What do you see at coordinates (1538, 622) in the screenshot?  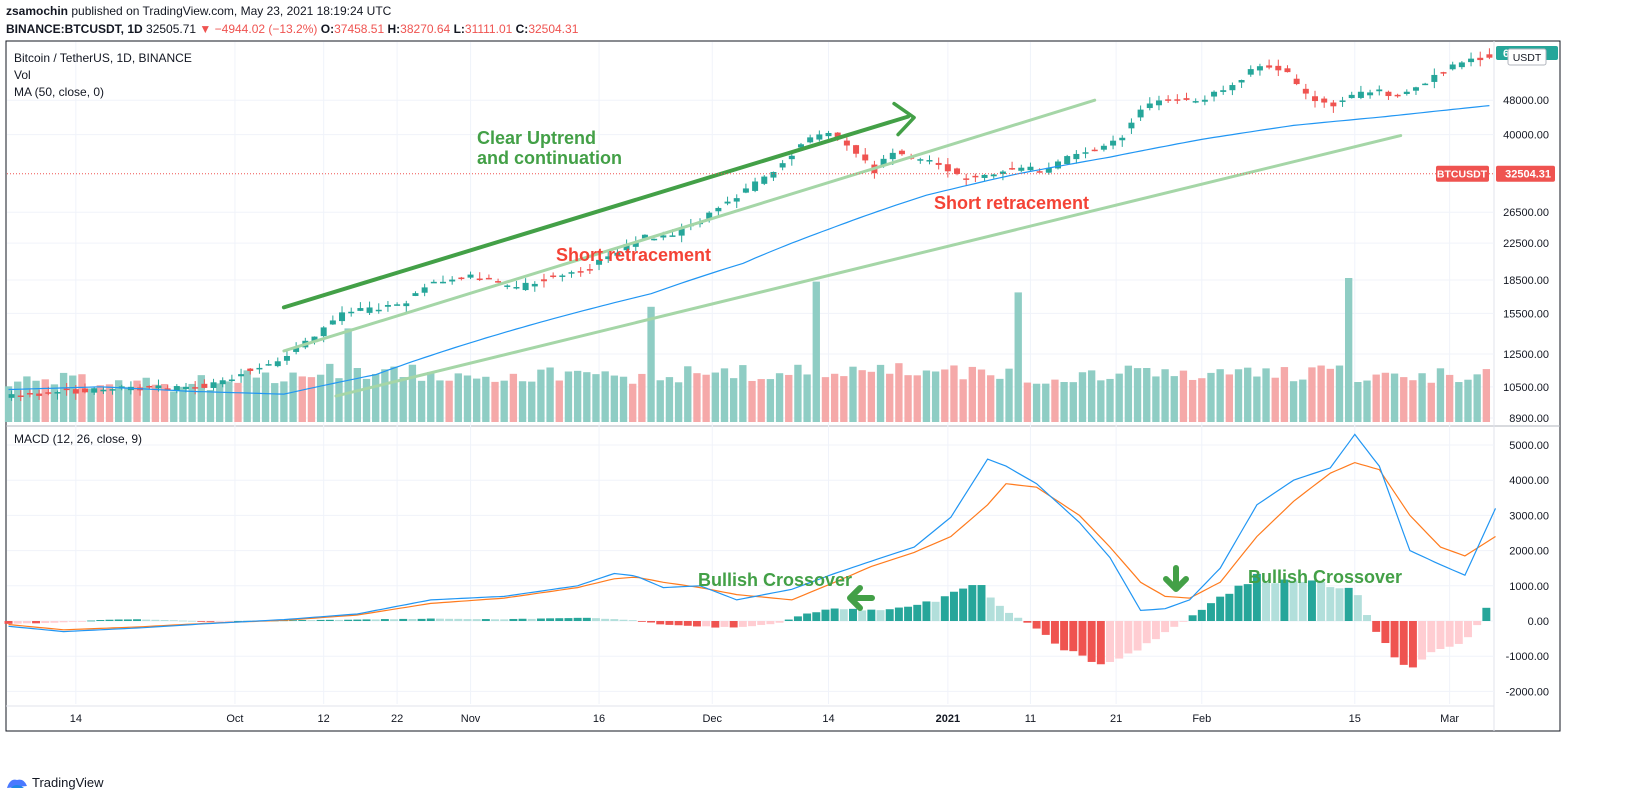 I see `macd-tick-label: 0.00` at bounding box center [1538, 622].